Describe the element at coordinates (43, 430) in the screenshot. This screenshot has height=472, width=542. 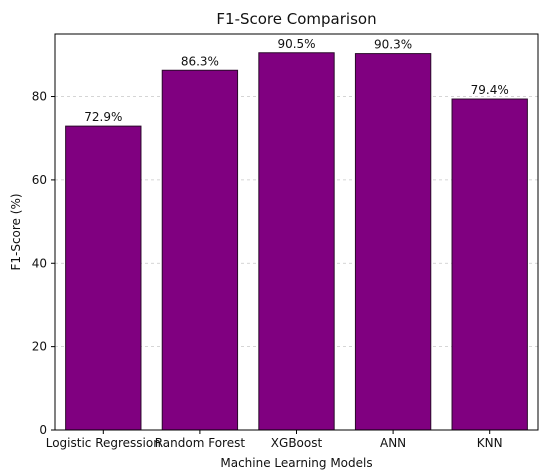
I see `y-tick-label: 0` at that location.